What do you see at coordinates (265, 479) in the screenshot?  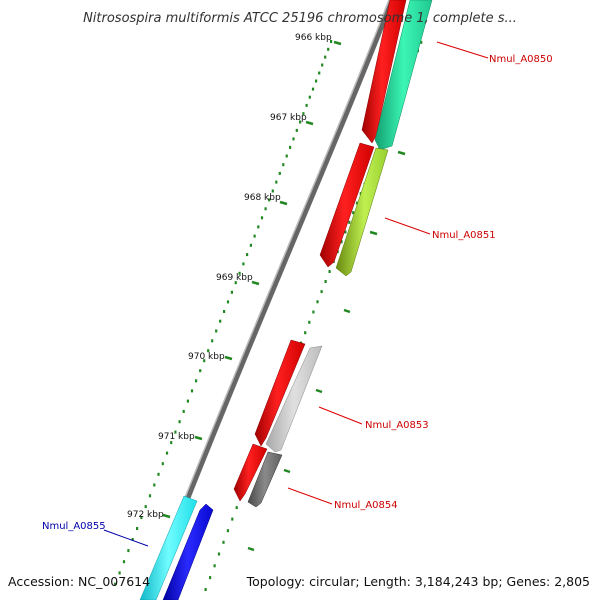 I see `gene-block-nmul-a0854` at bounding box center [265, 479].